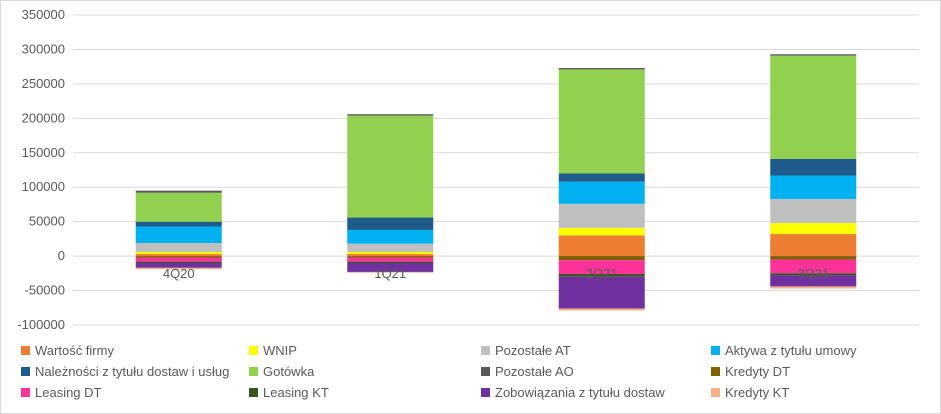 Image resolution: width=941 pixels, height=414 pixels. What do you see at coordinates (758, 371) in the screenshot?
I see `legend-label: Kredyty DT` at bounding box center [758, 371].